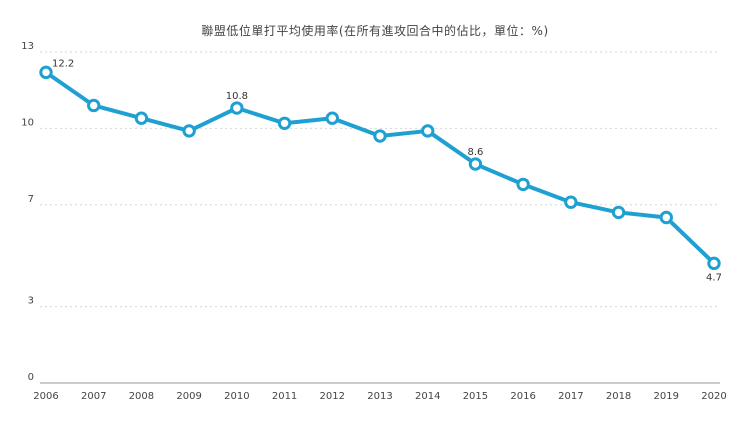 The height and width of the screenshot is (421, 750). Describe the element at coordinates (31, 377) in the screenshot. I see `y-tick-label: 0` at that location.